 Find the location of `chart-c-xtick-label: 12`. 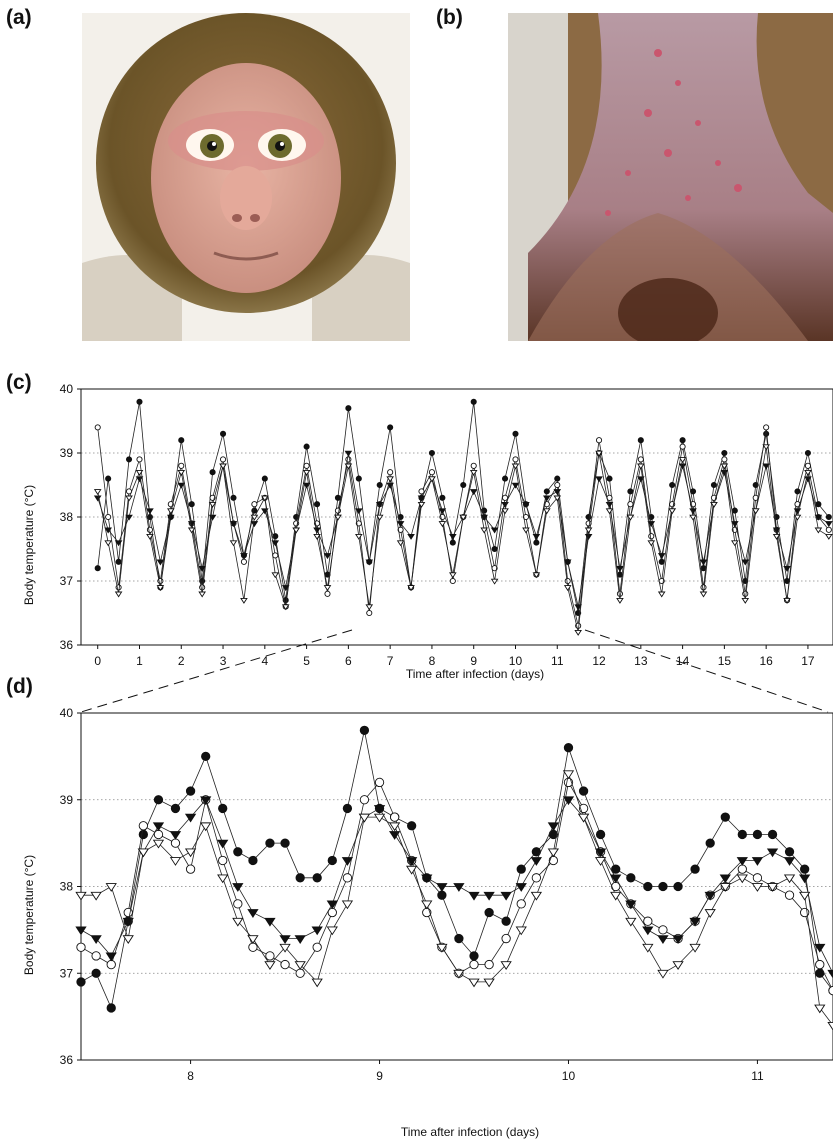

chart-c-xtick-label: 12 is located at coordinates (599, 661).